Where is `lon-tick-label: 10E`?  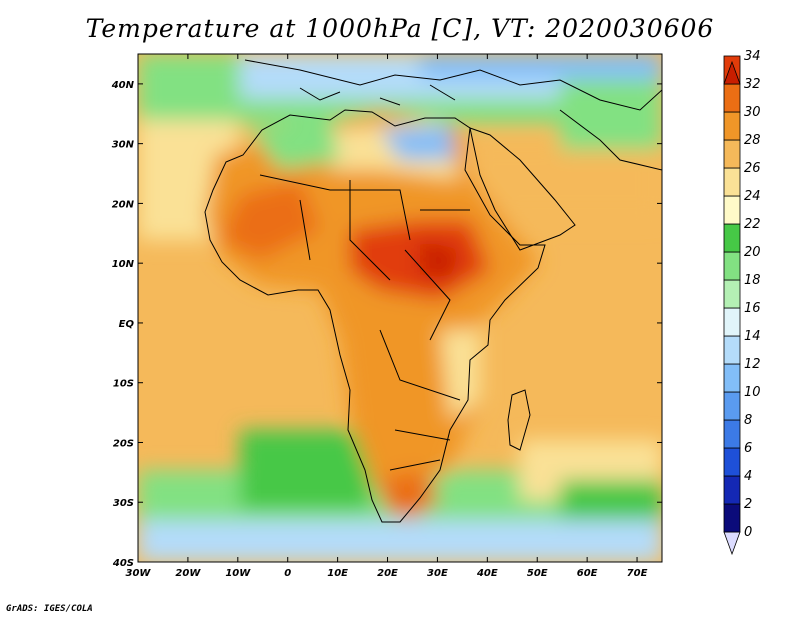 lon-tick-label: 10E is located at coordinates (337, 573).